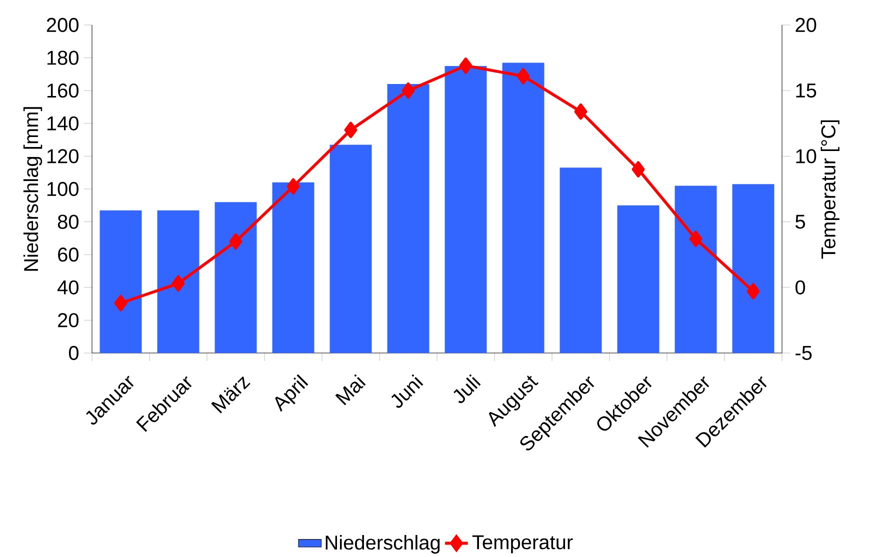 The width and height of the screenshot is (870, 557). What do you see at coordinates (62, 189) in the screenshot?
I see `y-tick-label: 100` at bounding box center [62, 189].